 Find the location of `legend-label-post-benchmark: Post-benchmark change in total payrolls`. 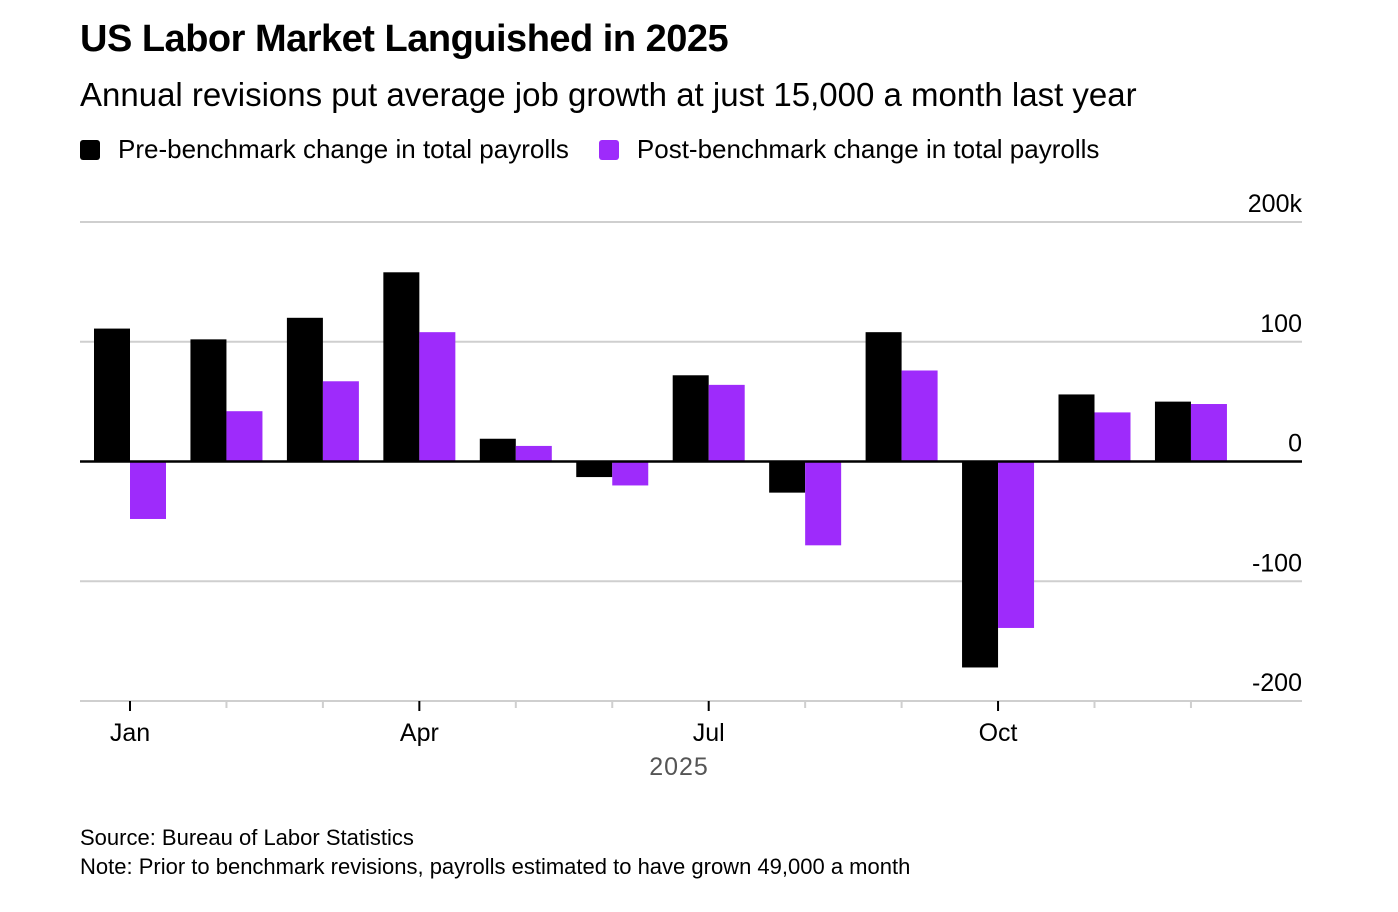

legend-label-post-benchmark: Post-benchmark change in total payrolls is located at coordinates (868, 149).